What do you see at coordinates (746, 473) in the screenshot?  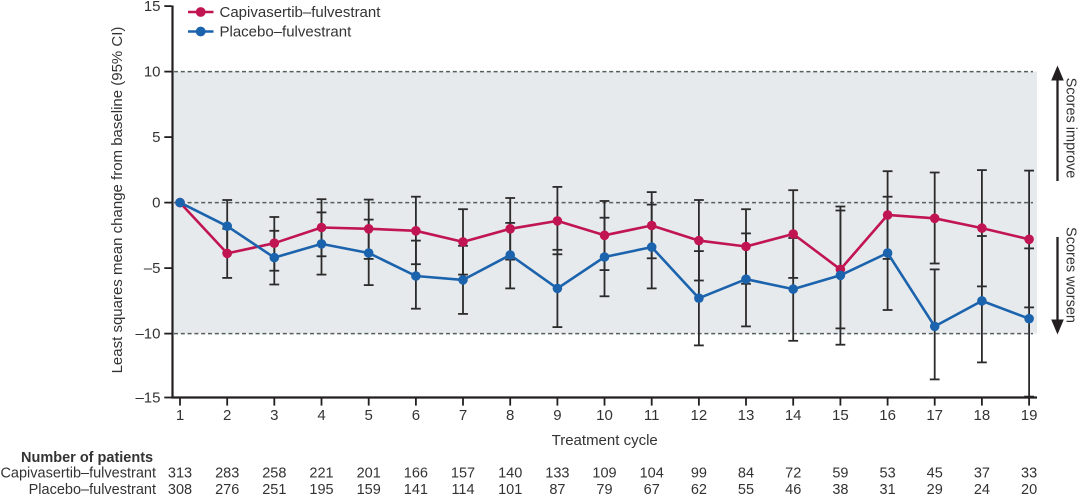 I see `svg-text: 84` at bounding box center [746, 473].